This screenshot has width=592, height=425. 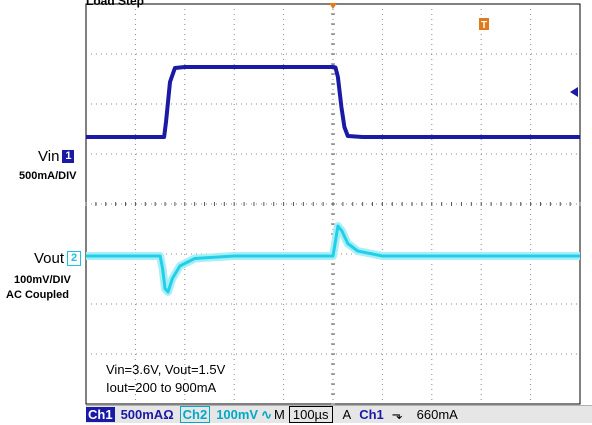 What do you see at coordinates (42, 280) in the screenshot?
I see `ch2-scale: 100mV/DIV` at bounding box center [42, 280].